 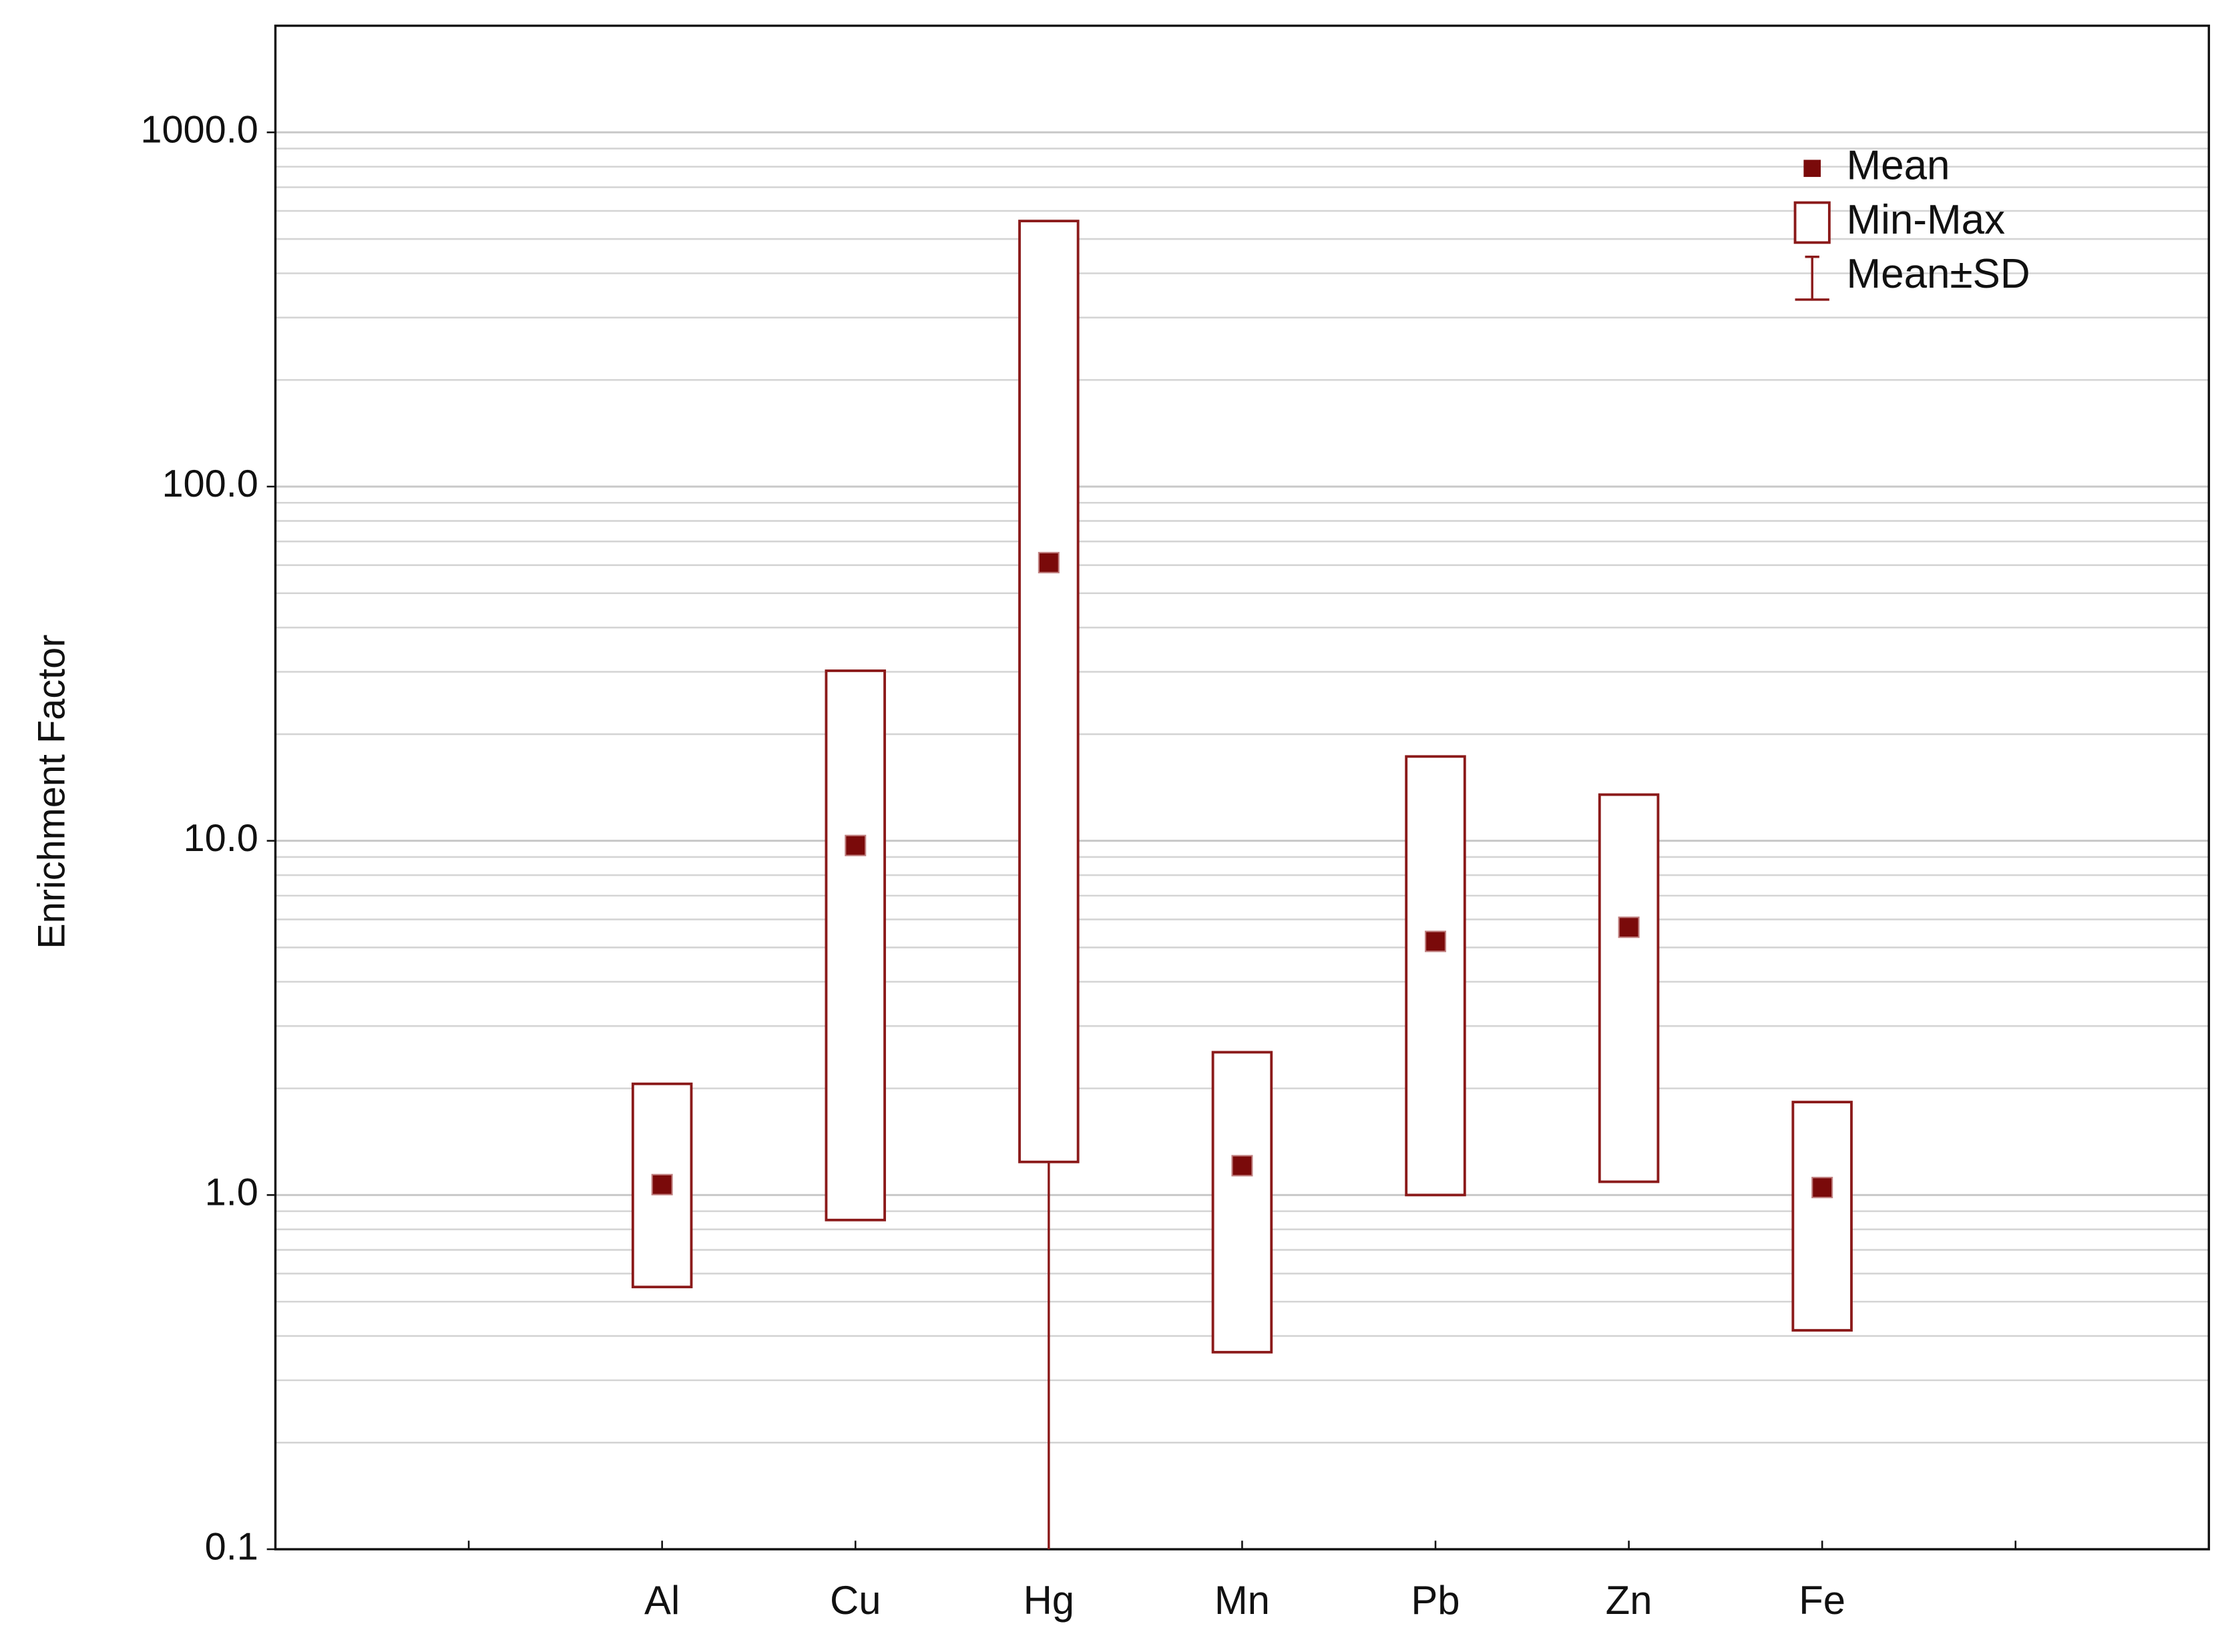 I want to click on x-tick-label: Mn, so click(x=1242, y=1600).